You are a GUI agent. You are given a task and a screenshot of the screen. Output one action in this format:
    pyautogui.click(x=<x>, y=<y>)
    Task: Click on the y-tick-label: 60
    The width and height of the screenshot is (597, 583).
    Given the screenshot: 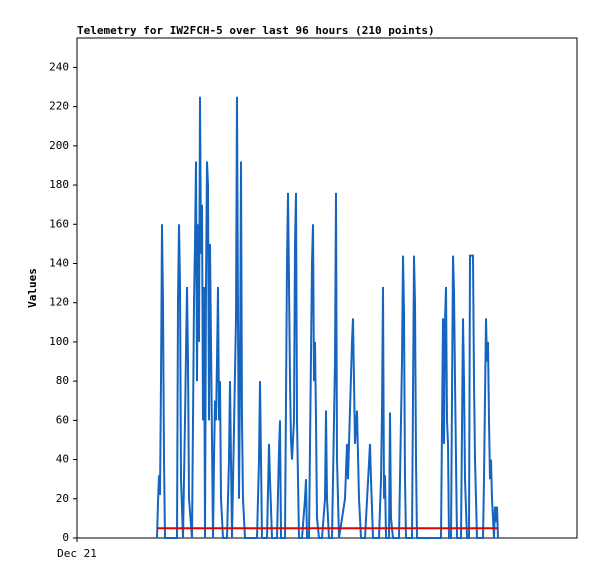 What is the action you would take?
    pyautogui.click(x=62, y=419)
    